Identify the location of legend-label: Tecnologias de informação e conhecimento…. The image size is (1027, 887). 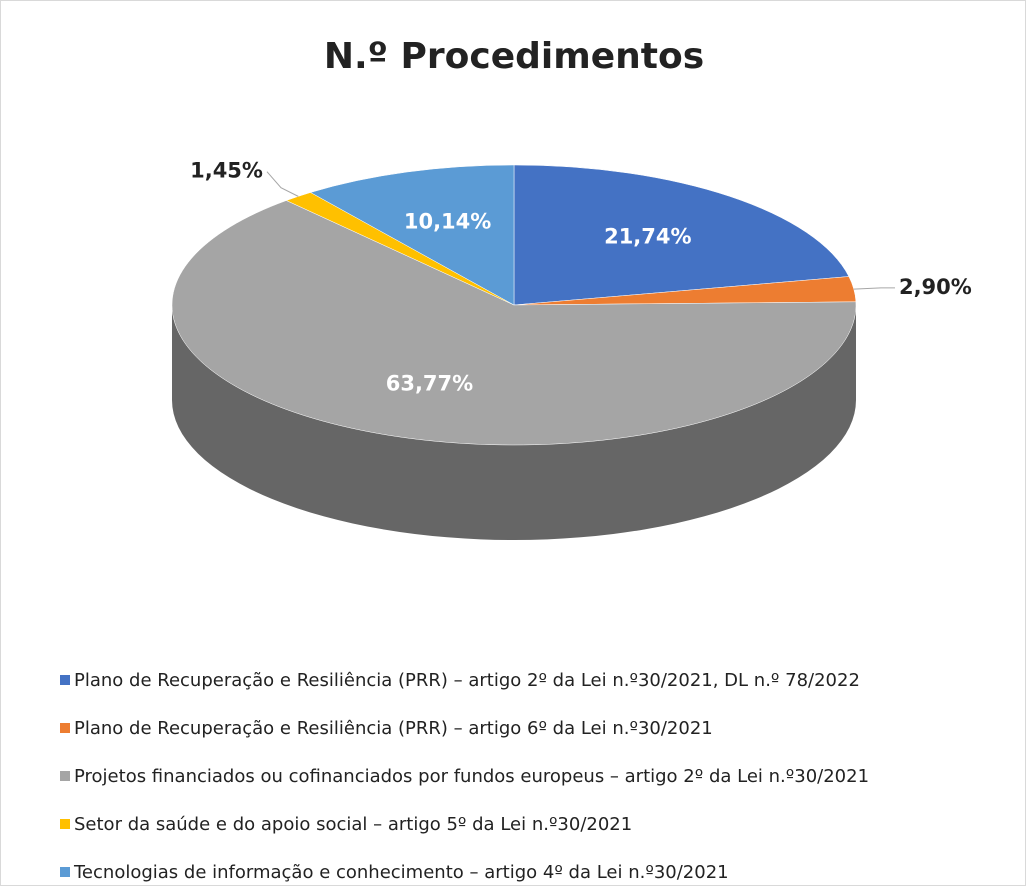
(401, 872).